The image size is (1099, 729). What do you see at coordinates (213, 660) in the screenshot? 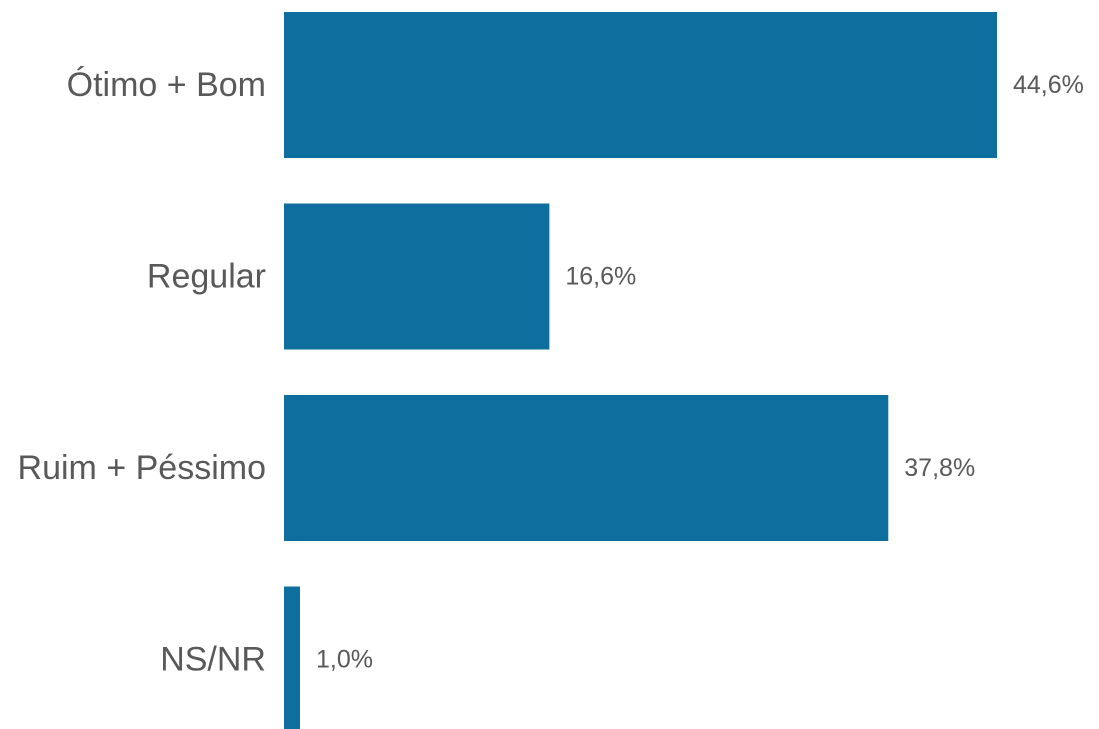
I see `category-label: NS/NR` at bounding box center [213, 660].